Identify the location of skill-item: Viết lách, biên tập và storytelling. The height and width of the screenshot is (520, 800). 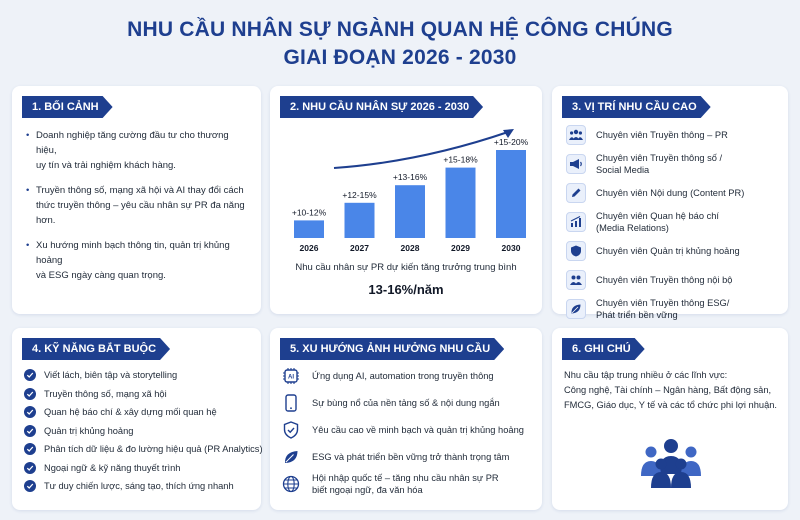
(139, 375).